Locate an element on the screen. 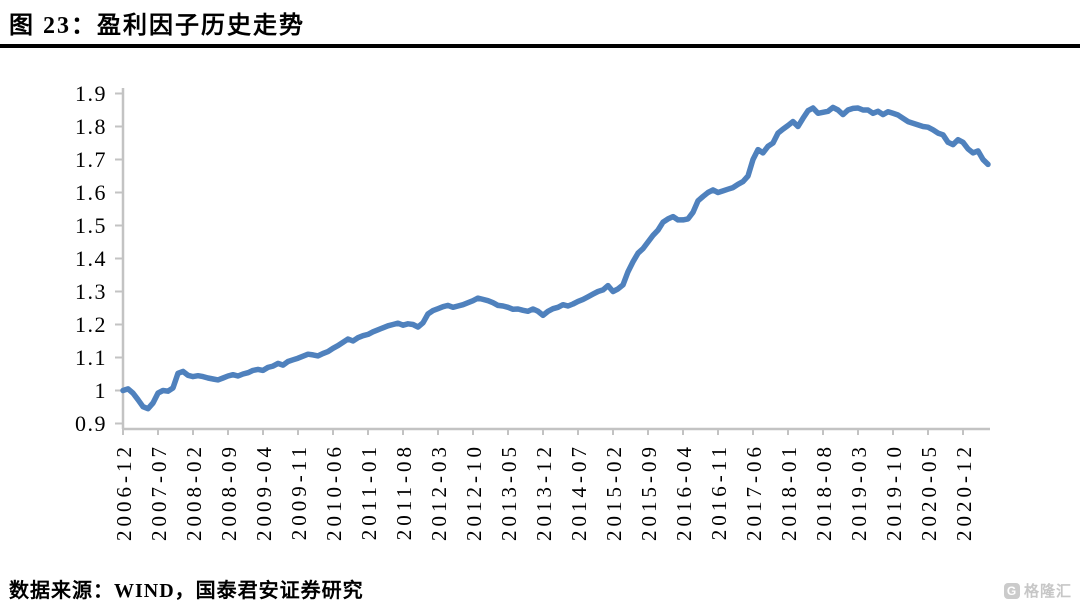 The image size is (1080, 606). x-tick-label: 2016-04 is located at coordinates (684, 492).